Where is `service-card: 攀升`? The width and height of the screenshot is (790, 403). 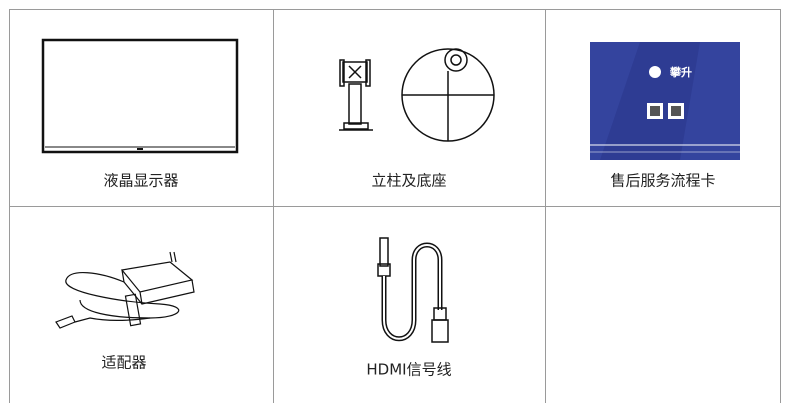
service-card: 攀升 is located at coordinates (665, 101).